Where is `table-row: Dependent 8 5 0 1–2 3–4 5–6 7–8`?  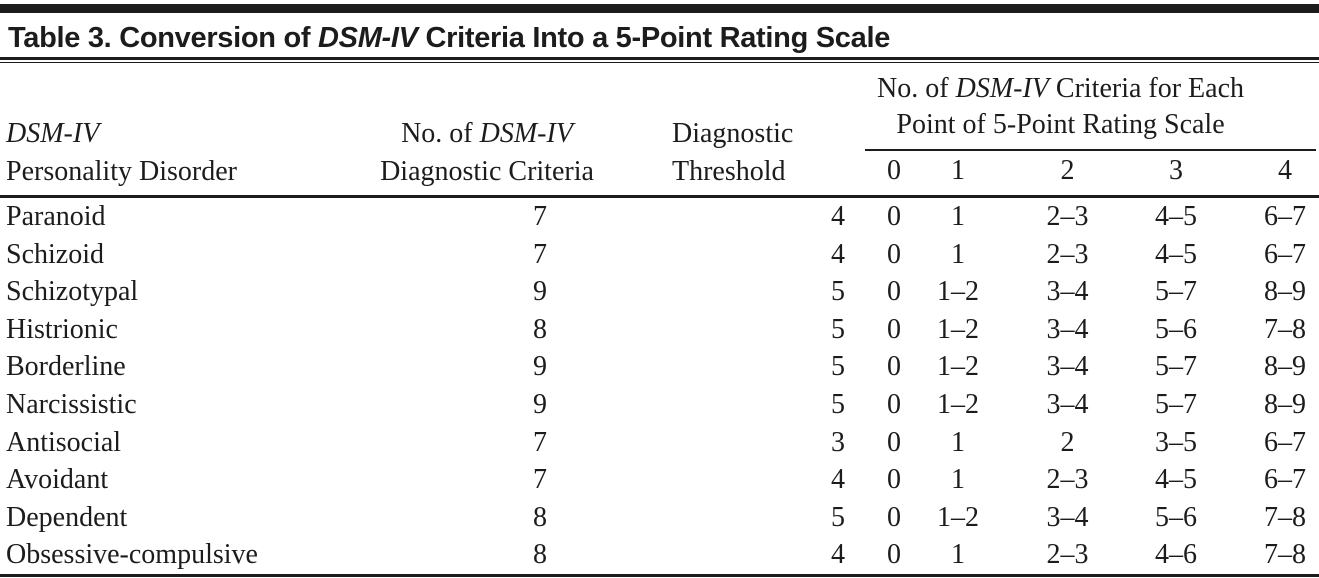 table-row: Dependent 8 5 0 1–2 3–4 5–6 7–8 is located at coordinates (659, 518).